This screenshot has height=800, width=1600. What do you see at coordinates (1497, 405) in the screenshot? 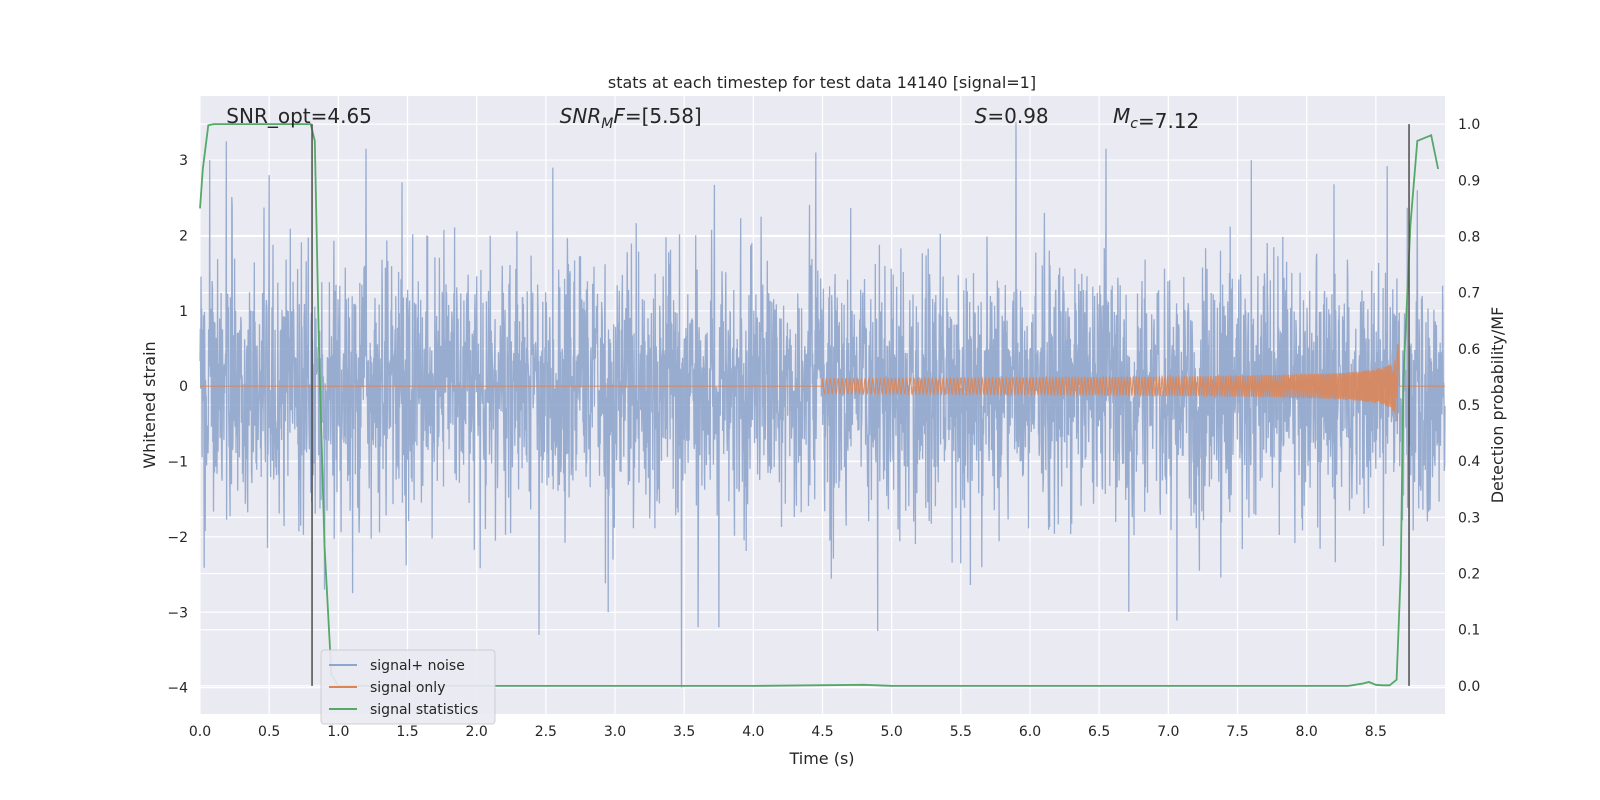
I see `y2-axis-label: Detection probability/MF` at bounding box center [1497, 405].